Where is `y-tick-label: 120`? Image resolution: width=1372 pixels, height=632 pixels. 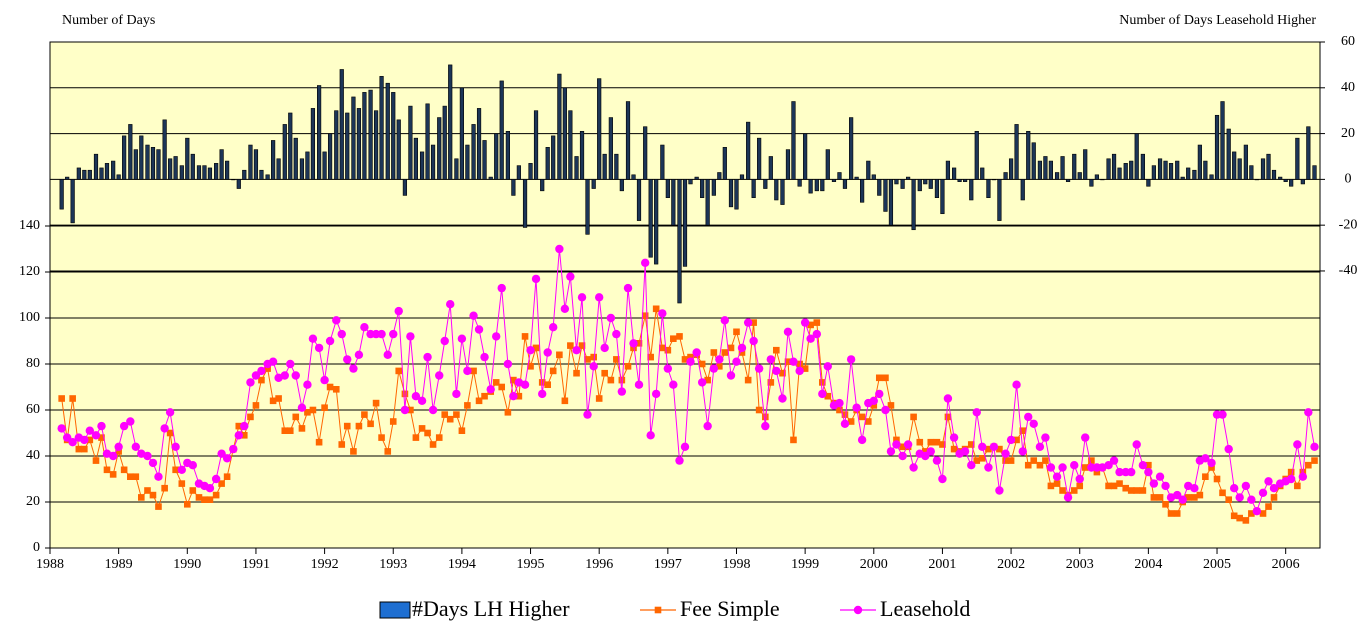 y-tick-label: 120 is located at coordinates (29, 271).